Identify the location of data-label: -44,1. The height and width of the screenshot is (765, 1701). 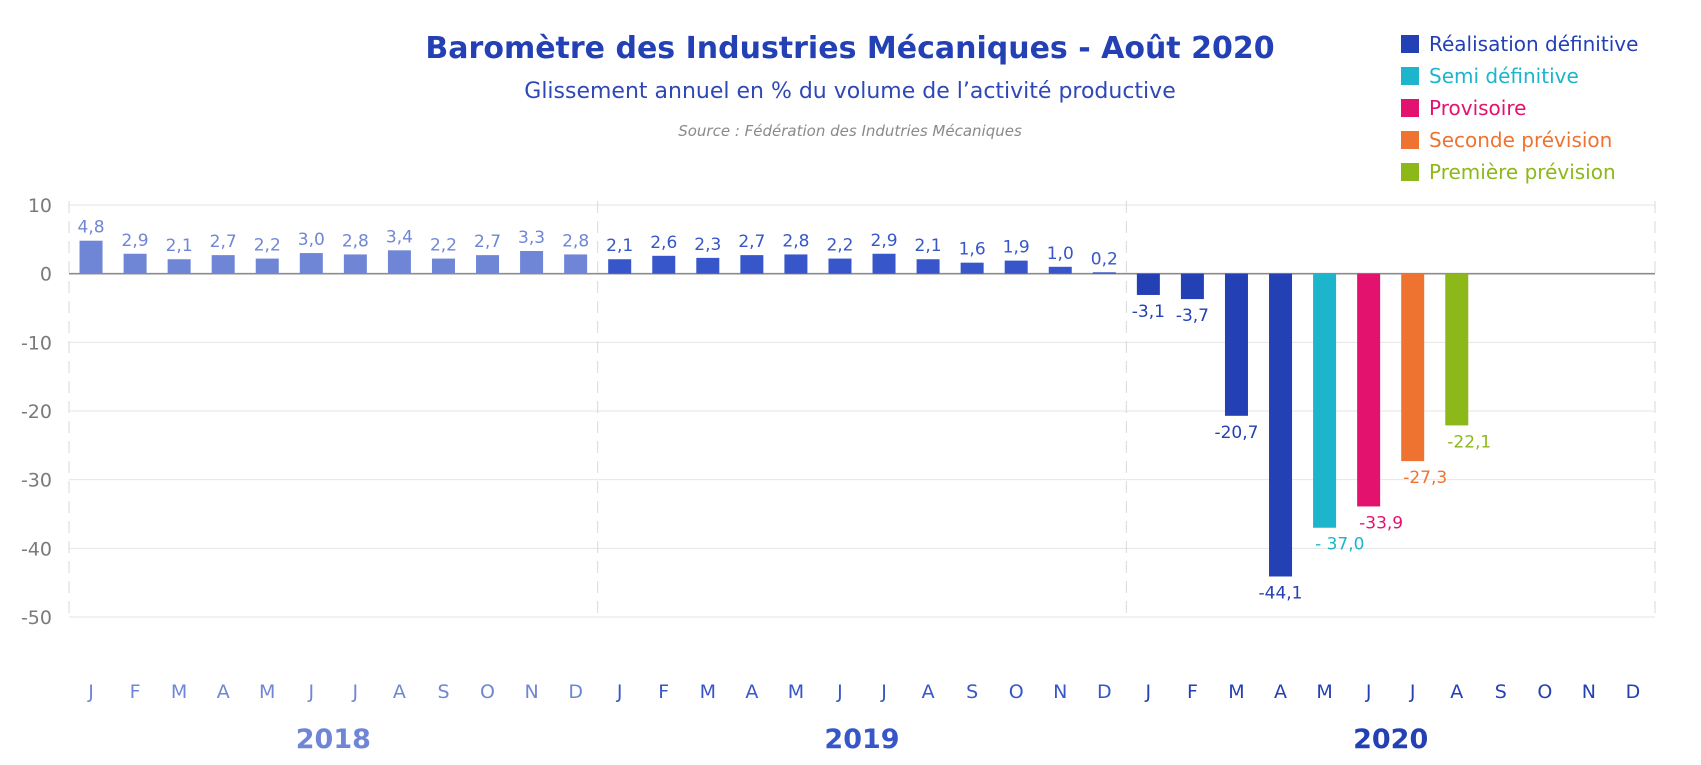
(1281, 593).